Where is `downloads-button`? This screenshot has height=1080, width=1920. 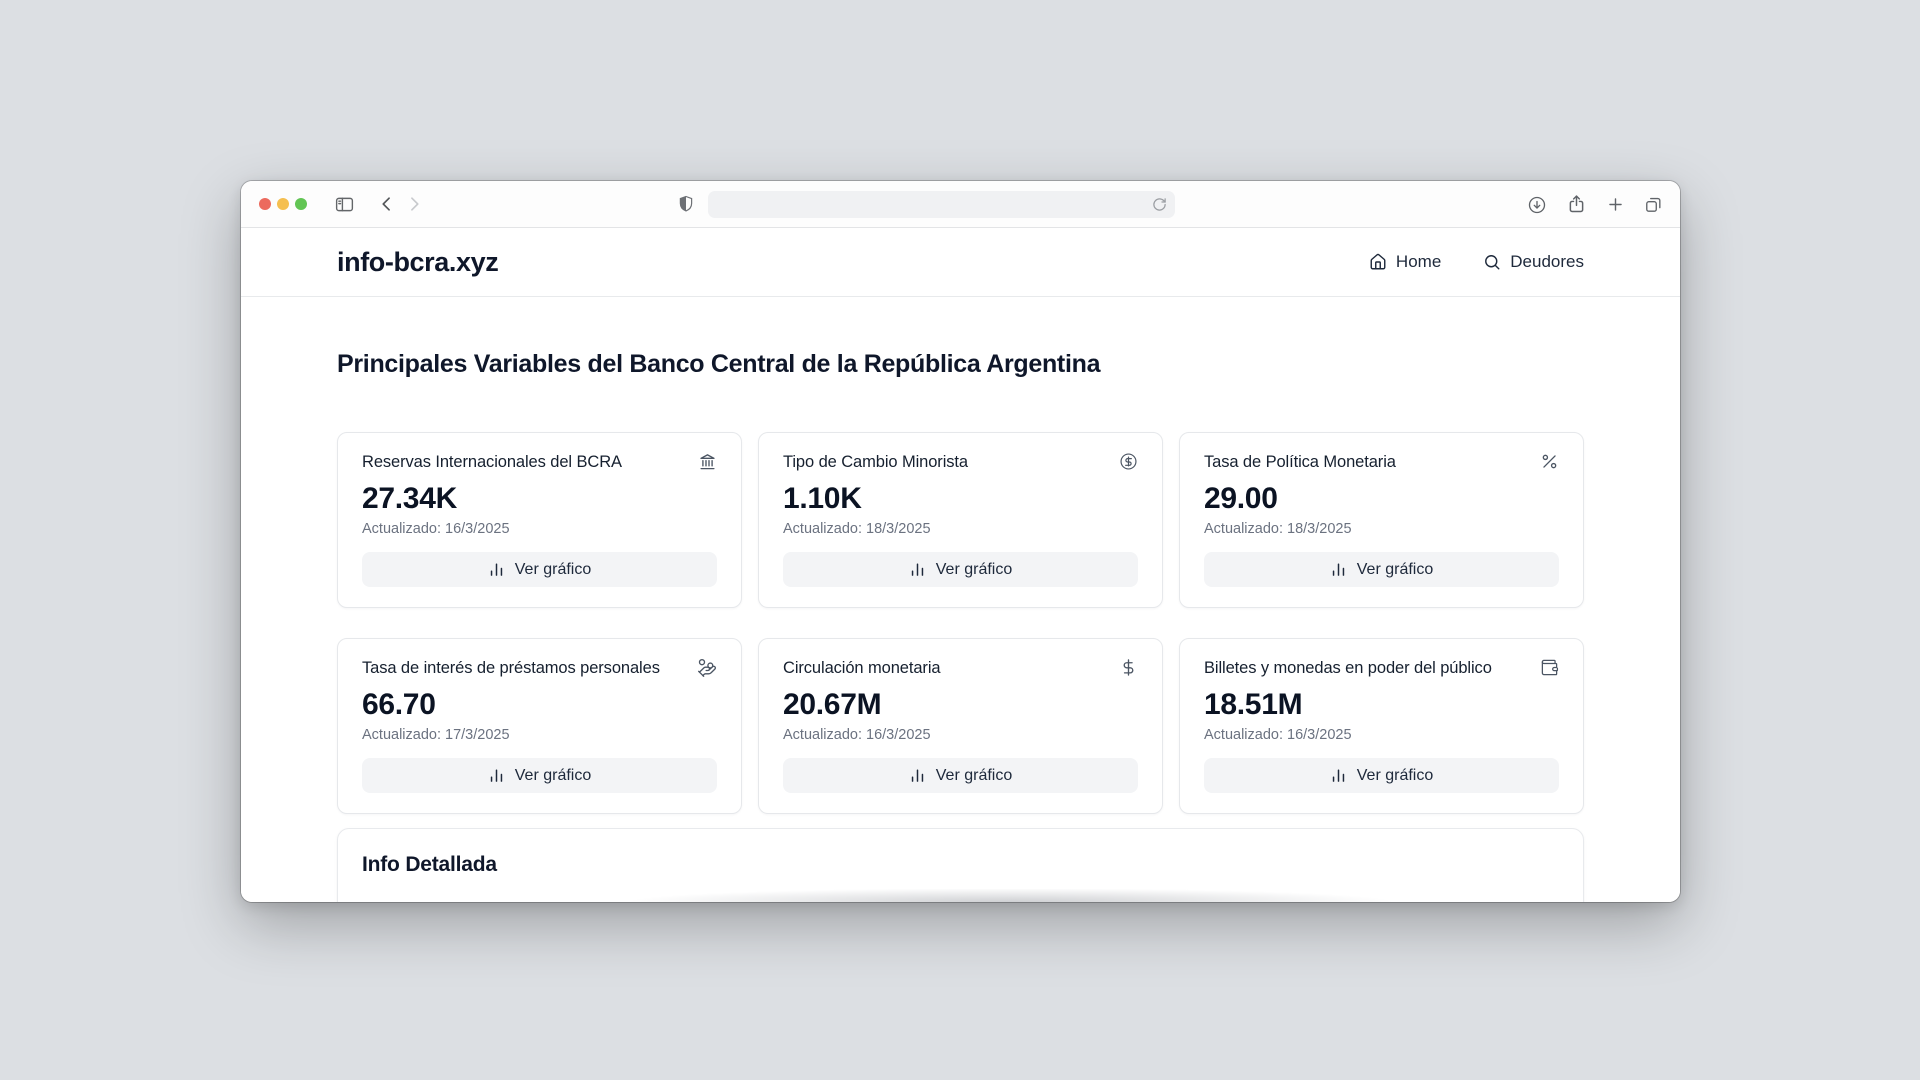 downloads-button is located at coordinates (1537, 205).